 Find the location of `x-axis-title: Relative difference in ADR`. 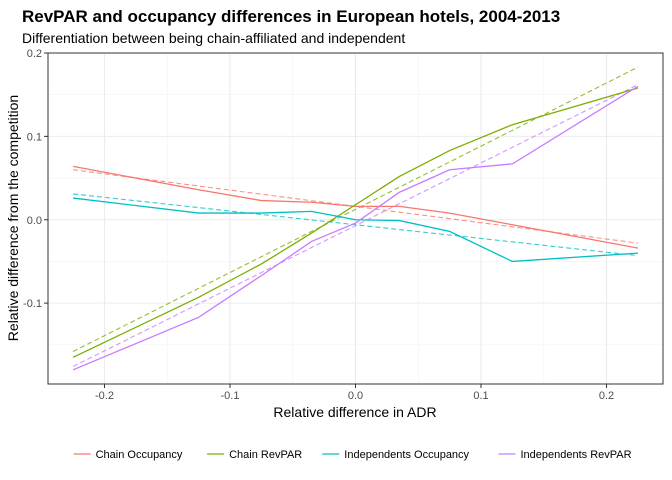

x-axis-title: Relative difference in ADR is located at coordinates (354, 412).